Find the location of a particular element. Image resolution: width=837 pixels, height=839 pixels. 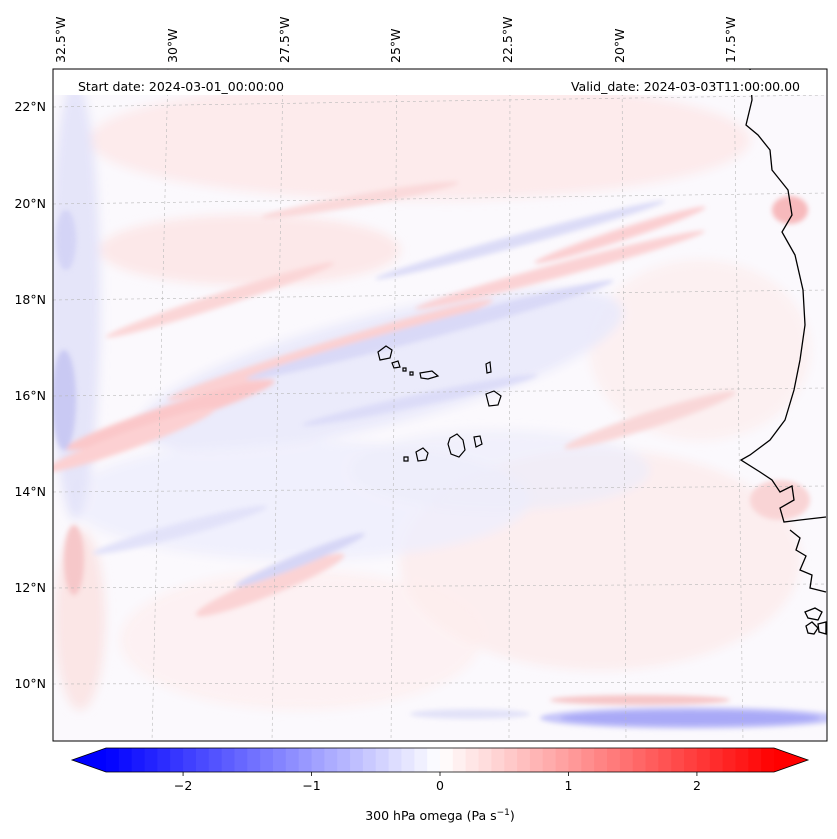

lat-label: 12°N is located at coordinates (30, 587).